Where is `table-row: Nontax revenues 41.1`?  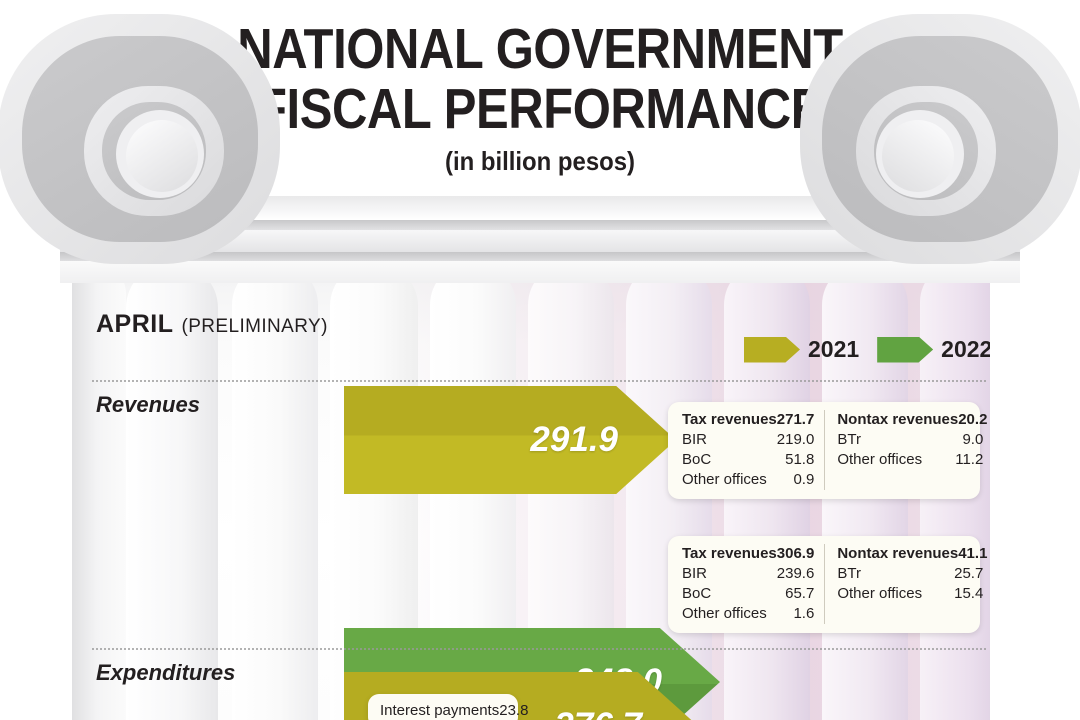
table-row: Nontax revenues 41.1 is located at coordinates (912, 554).